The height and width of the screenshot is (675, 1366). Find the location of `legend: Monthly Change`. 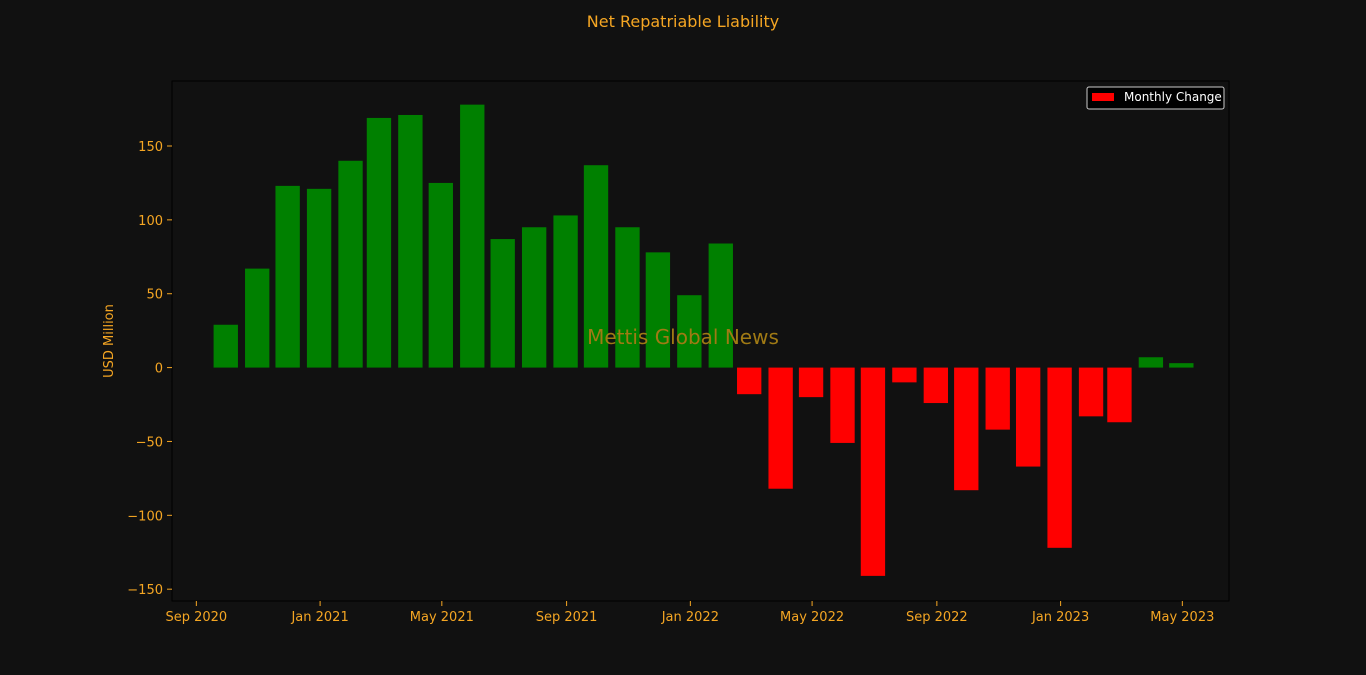

legend: Monthly Change is located at coordinates (1155, 98).